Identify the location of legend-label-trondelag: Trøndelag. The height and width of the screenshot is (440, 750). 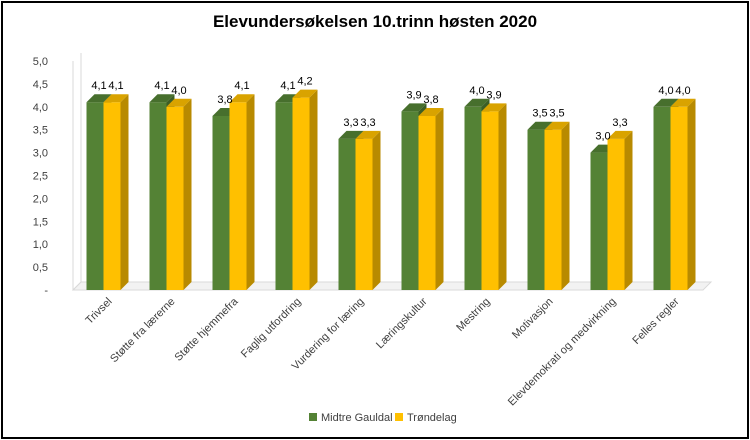
(432, 418).